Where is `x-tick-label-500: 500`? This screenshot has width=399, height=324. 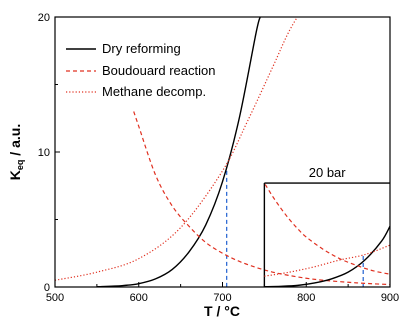
x-tick-label-500: 500 is located at coordinates (55, 298).